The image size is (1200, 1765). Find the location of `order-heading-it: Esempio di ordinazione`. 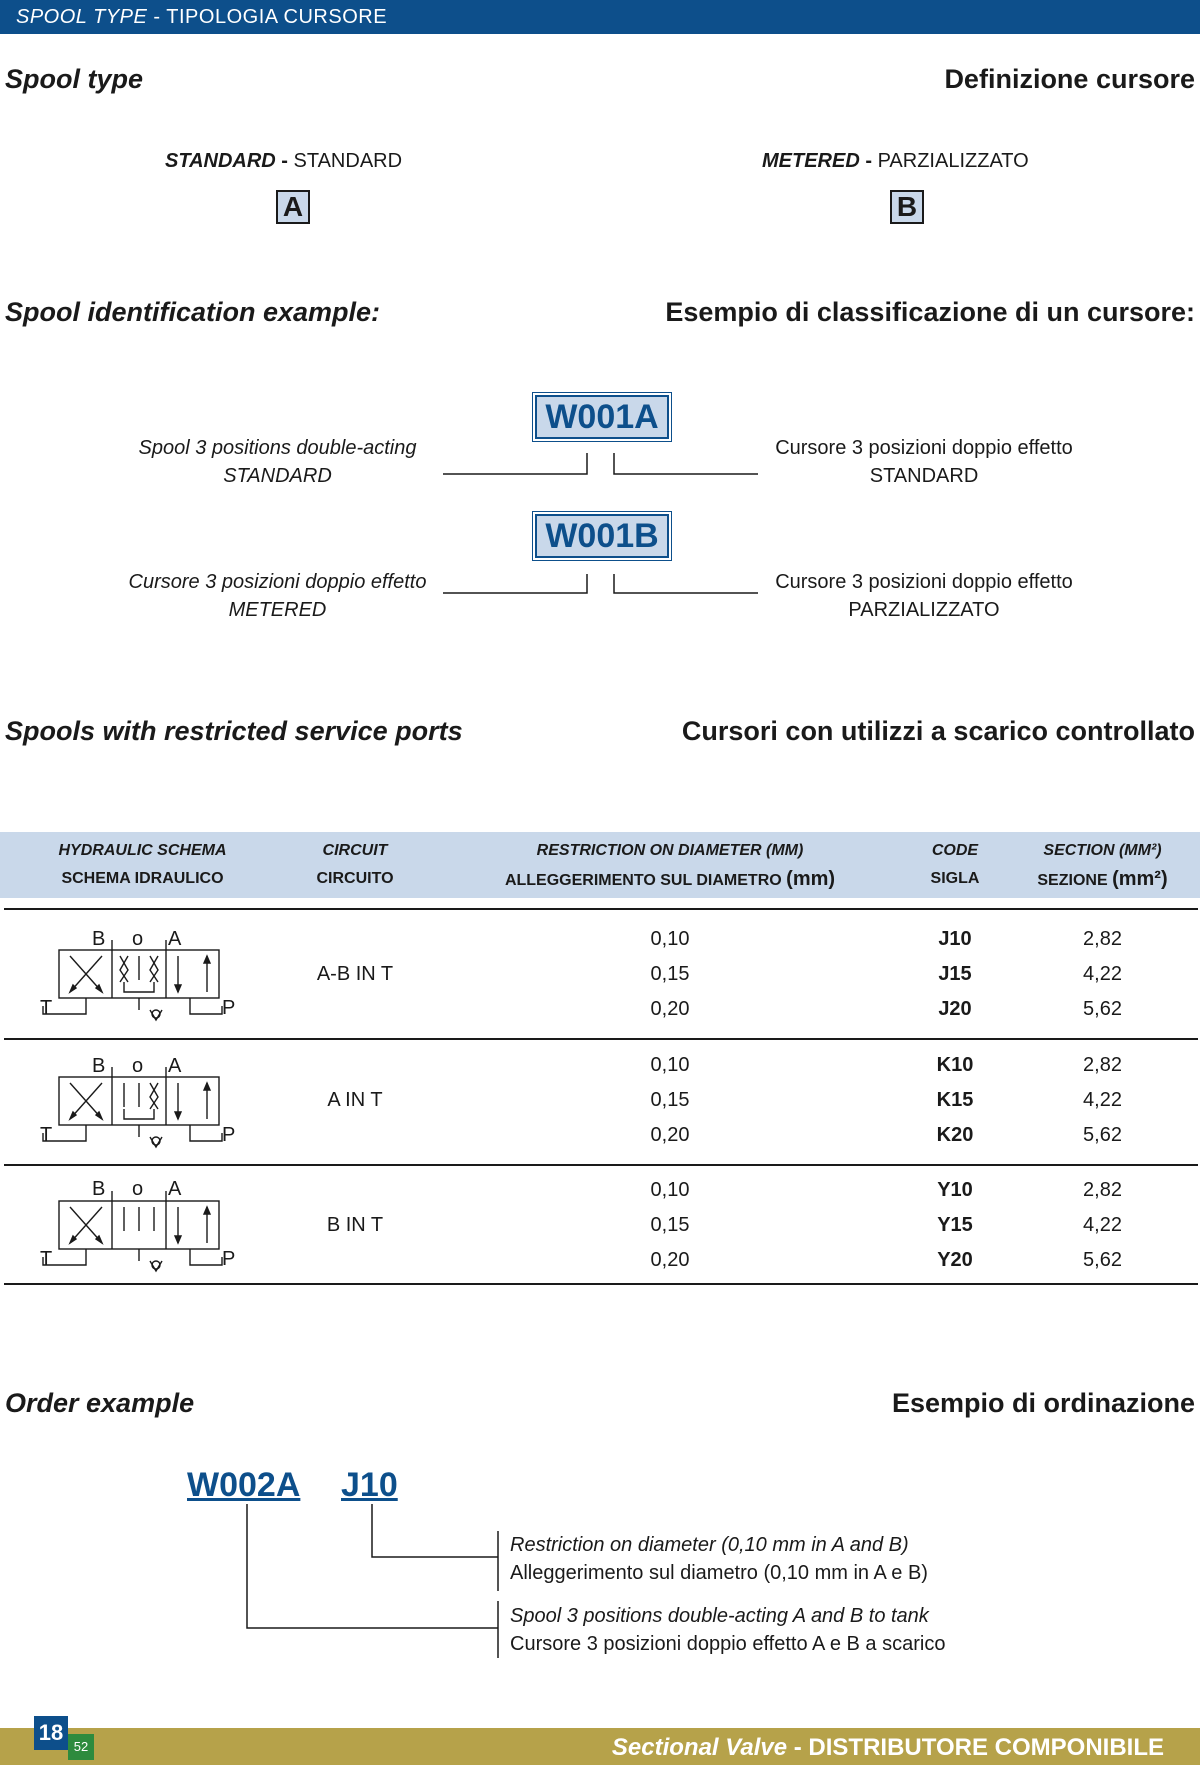

order-heading-it: Esempio di ordinazione is located at coordinates (1043, 1403).